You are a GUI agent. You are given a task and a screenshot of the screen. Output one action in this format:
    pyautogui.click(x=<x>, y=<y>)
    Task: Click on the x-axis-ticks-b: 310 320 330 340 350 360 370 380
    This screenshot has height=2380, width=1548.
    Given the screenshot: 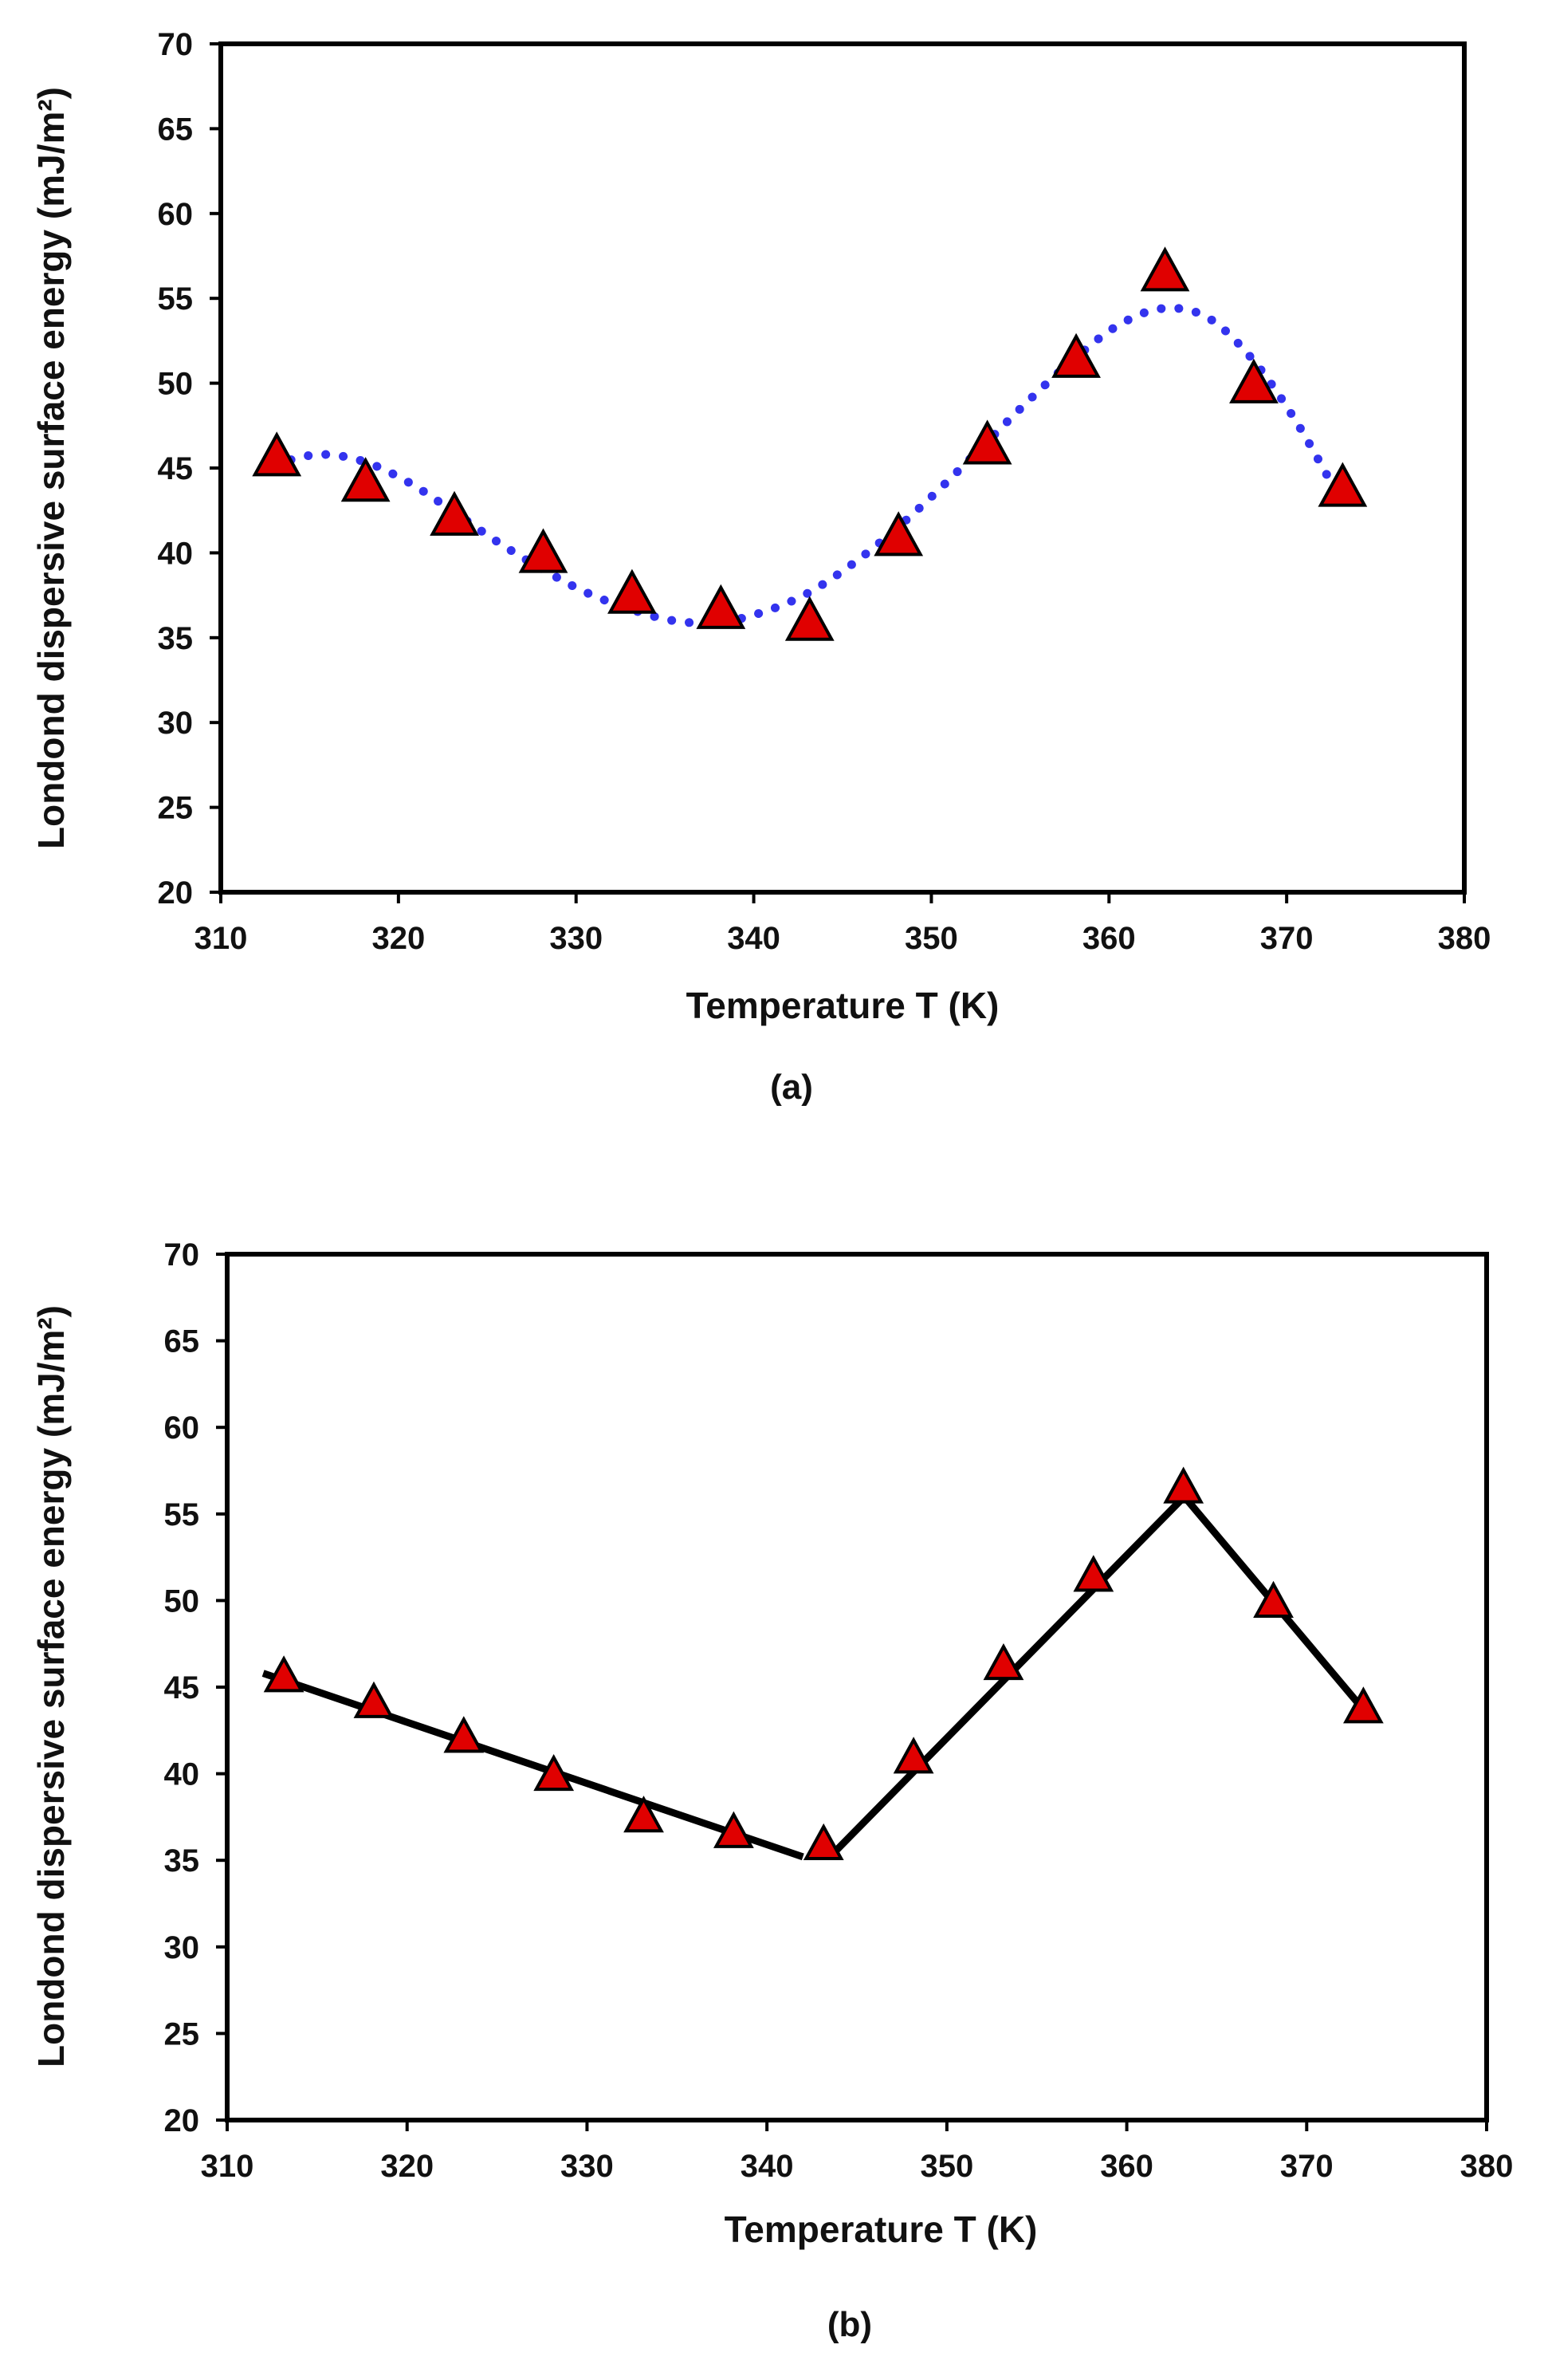 What is the action you would take?
    pyautogui.click(x=857, y=2152)
    